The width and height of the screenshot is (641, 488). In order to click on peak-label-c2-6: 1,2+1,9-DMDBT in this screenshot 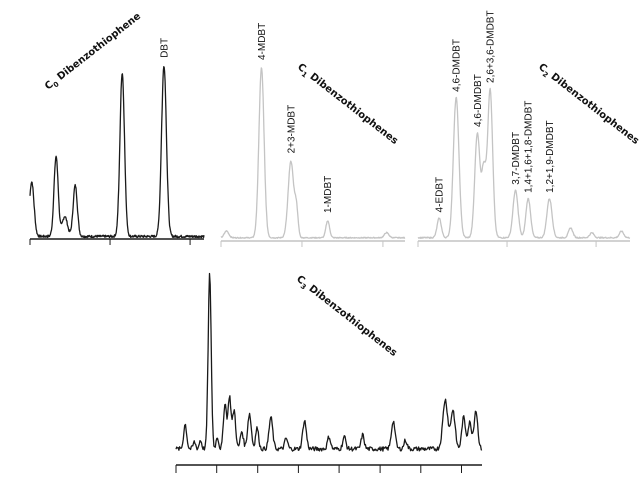, I will do `click(550, 156)`.